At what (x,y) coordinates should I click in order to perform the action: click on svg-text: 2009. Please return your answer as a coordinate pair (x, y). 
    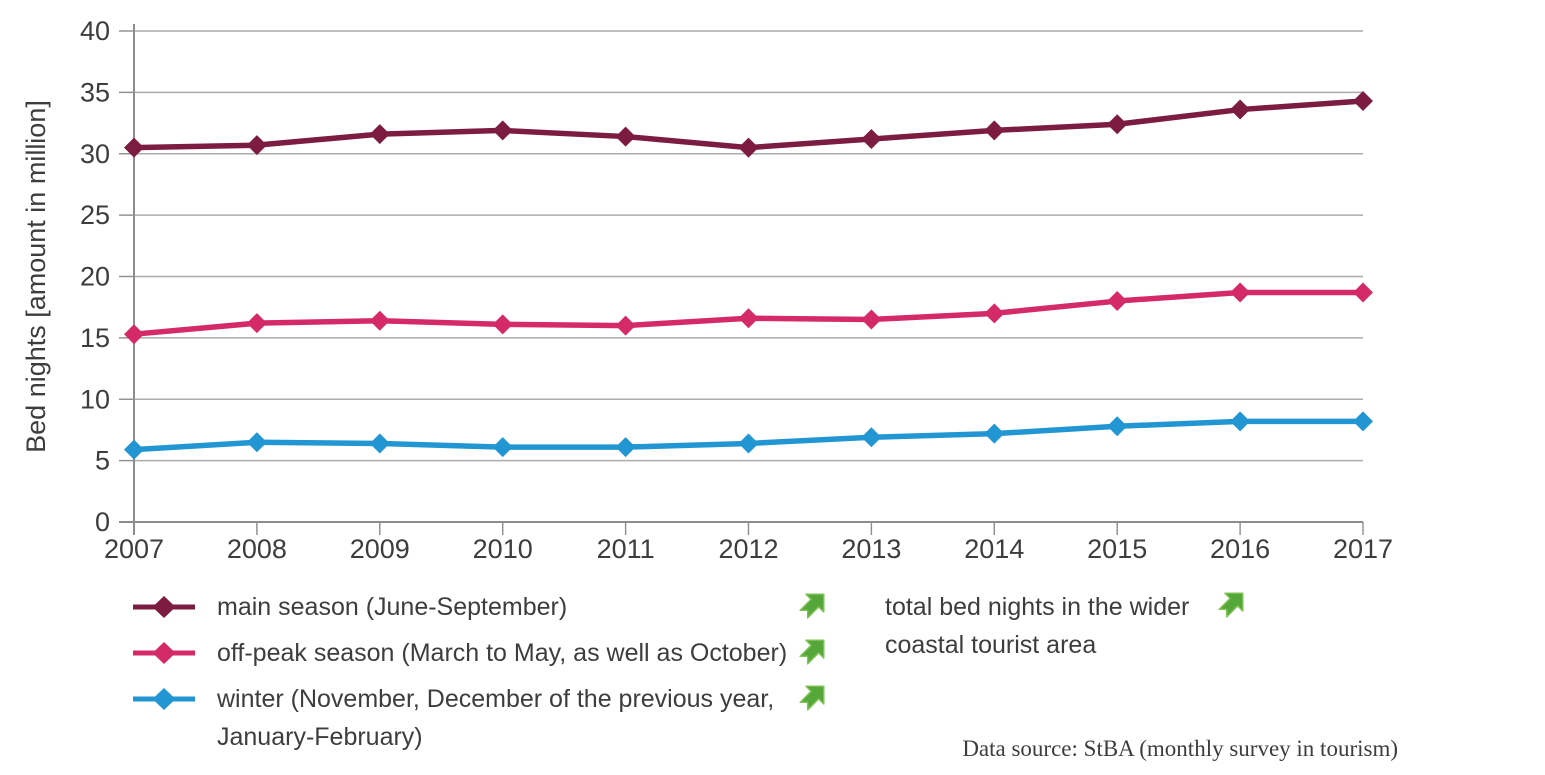
    Looking at the image, I should click on (380, 549).